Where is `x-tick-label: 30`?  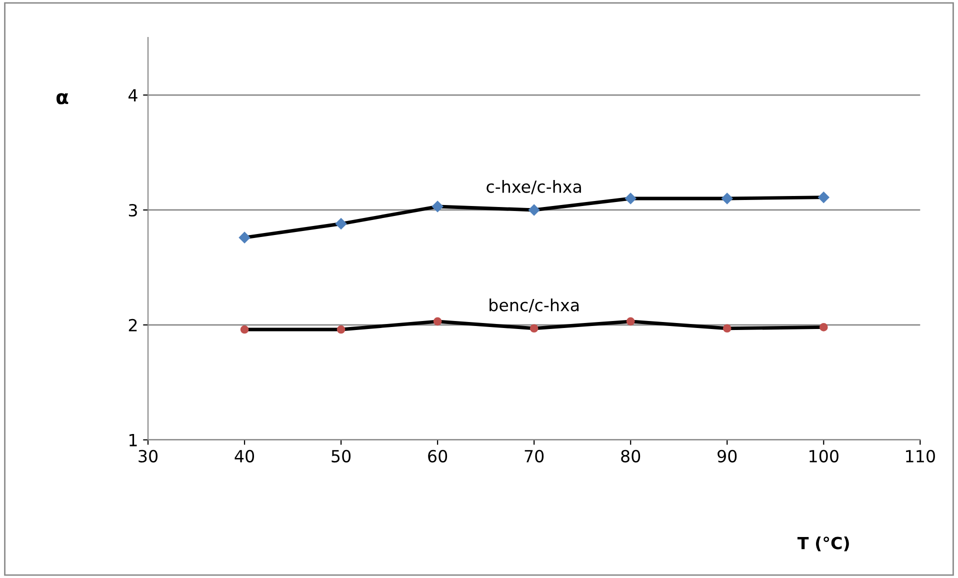 x-tick-label: 30 is located at coordinates (148, 456).